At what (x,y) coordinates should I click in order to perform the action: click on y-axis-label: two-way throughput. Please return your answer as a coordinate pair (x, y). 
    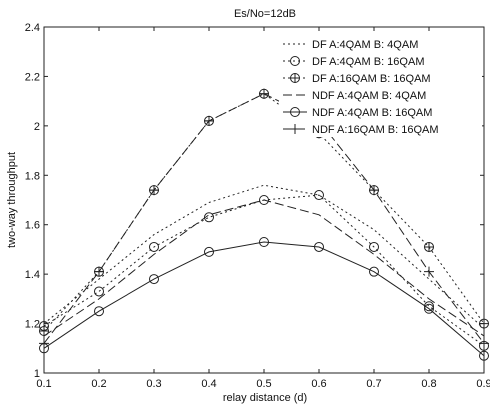
    Looking at the image, I should click on (12, 200).